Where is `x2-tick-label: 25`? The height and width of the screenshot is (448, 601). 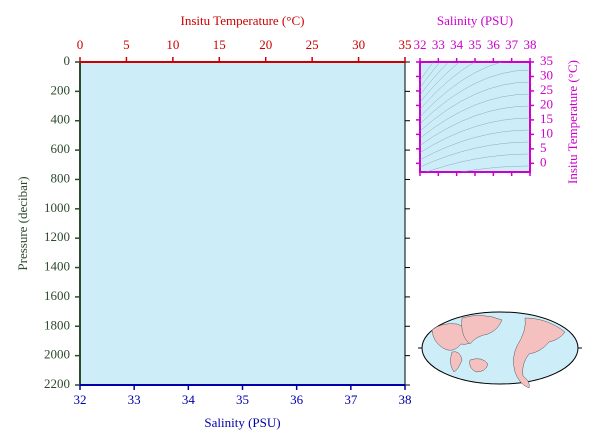
x2-tick-label: 25 is located at coordinates (312, 44).